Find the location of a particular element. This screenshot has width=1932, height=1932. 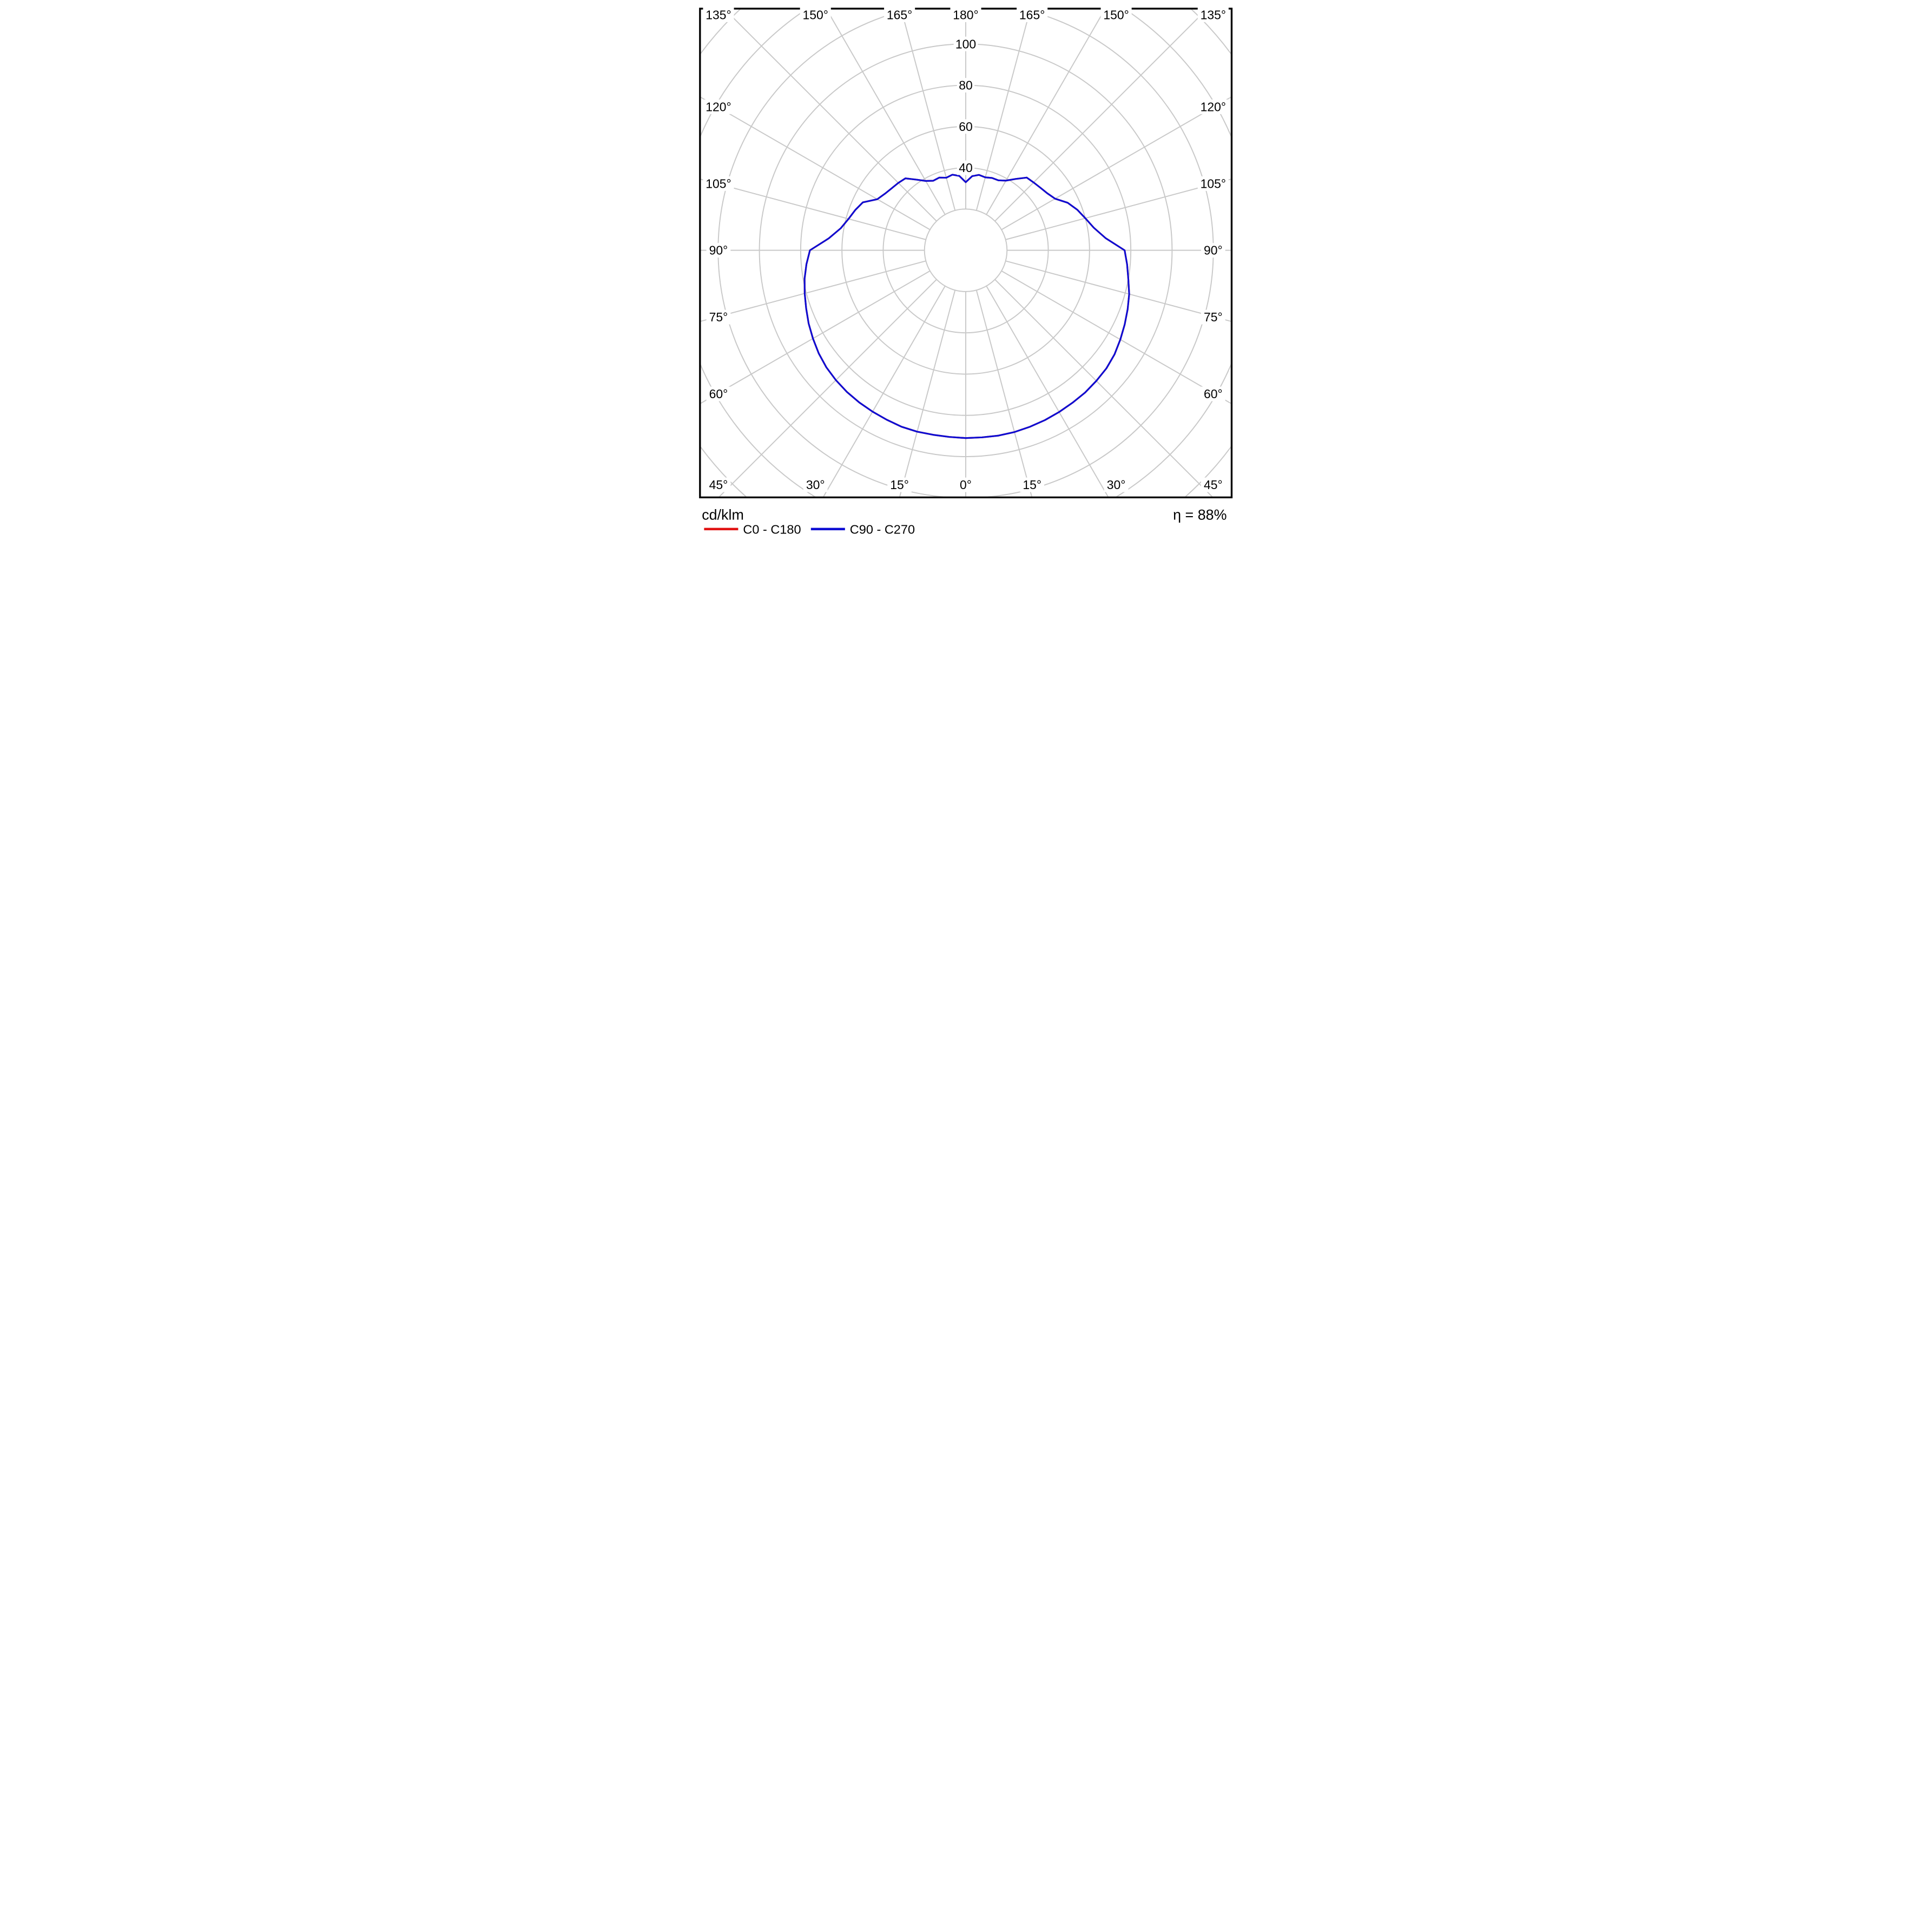

angle-top-0-bg is located at coordinates (718, 15).